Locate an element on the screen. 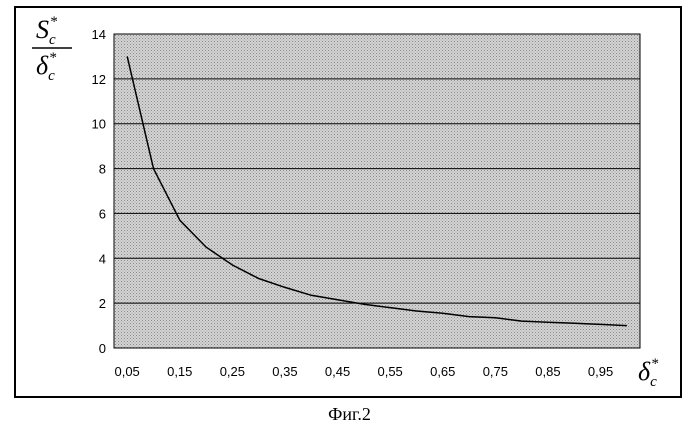 The image size is (699, 431). y-tick-label: 10 is located at coordinates (99, 124).